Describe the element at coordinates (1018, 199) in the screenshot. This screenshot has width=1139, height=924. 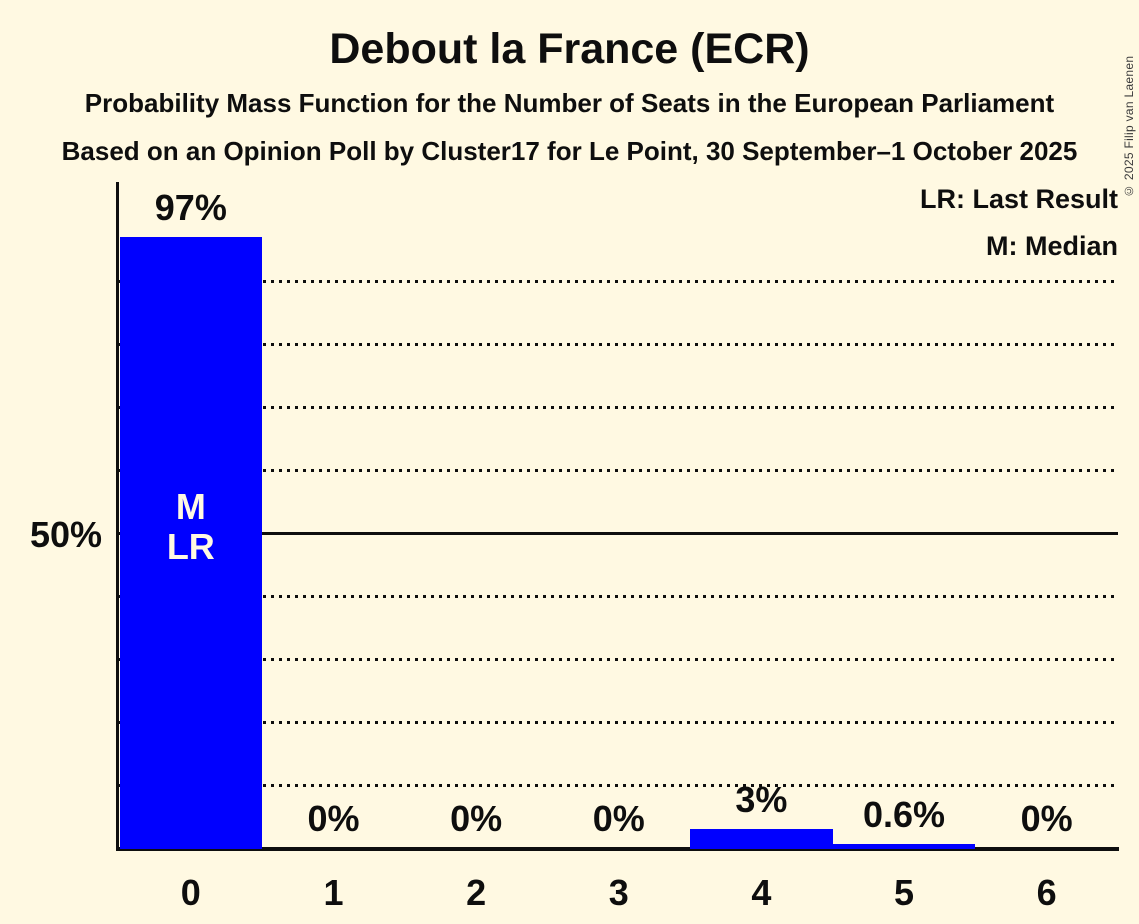
I see `legend-last-result: LR: Last Result` at that location.